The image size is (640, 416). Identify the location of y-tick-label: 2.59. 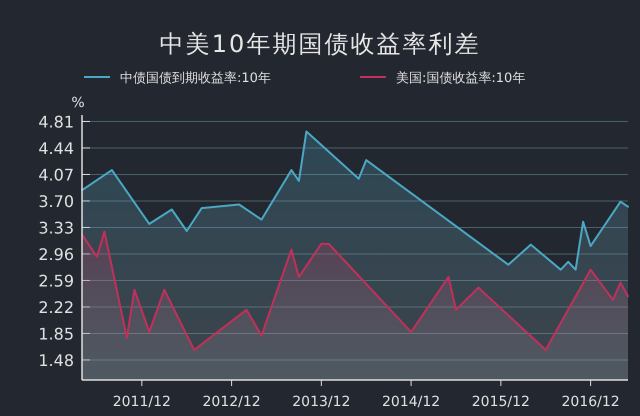
(56, 280).